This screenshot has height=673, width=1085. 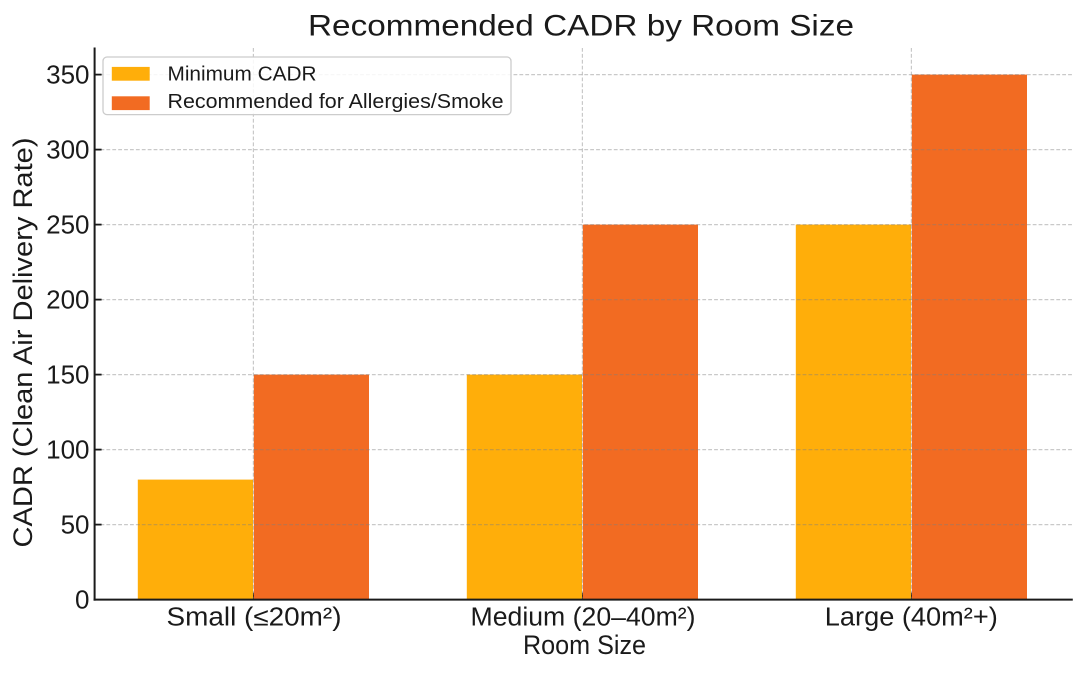 What do you see at coordinates (254, 617) in the screenshot?
I see `svg-text: Small (≤20m²)` at bounding box center [254, 617].